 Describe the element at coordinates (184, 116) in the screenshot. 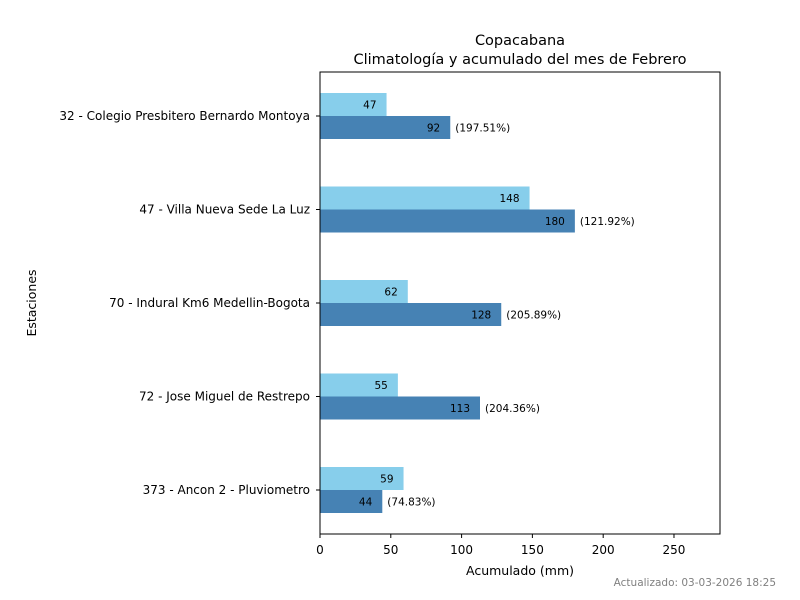

I see `y-tick-label: 32 - Colegio Presbitero Bernardo Montoya` at that location.